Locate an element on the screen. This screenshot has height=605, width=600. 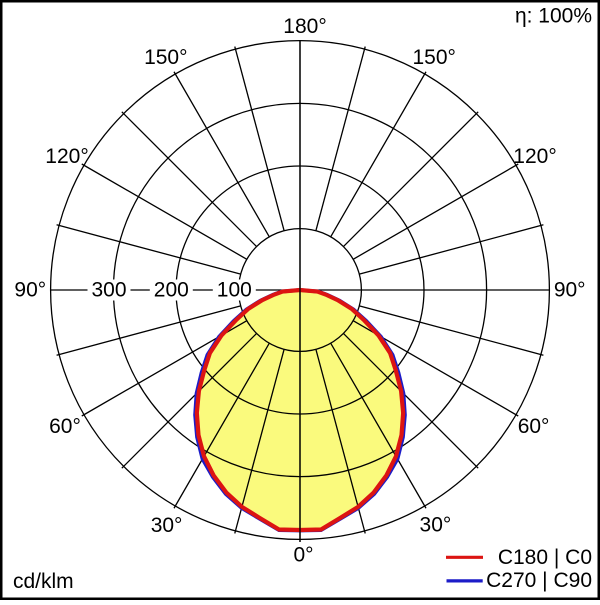
svg-text: 300 is located at coordinates (108, 290).